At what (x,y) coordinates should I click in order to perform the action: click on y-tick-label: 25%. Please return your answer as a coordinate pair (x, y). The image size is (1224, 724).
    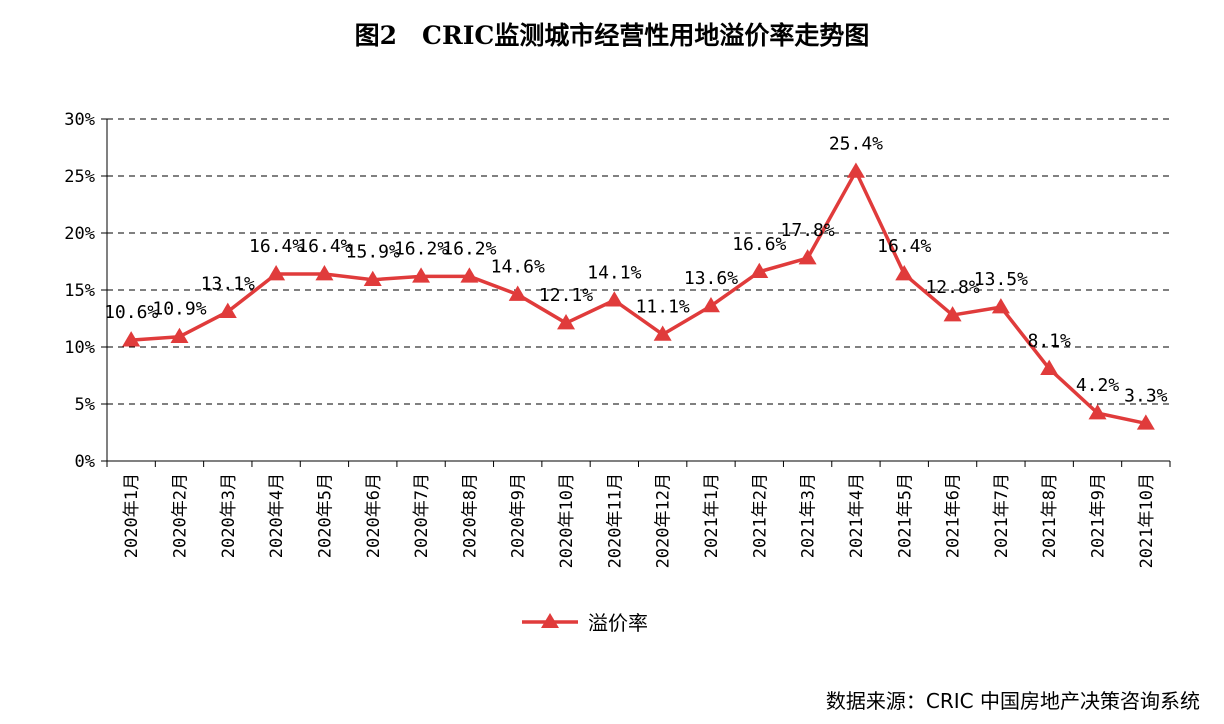
    Looking at the image, I should click on (79, 177).